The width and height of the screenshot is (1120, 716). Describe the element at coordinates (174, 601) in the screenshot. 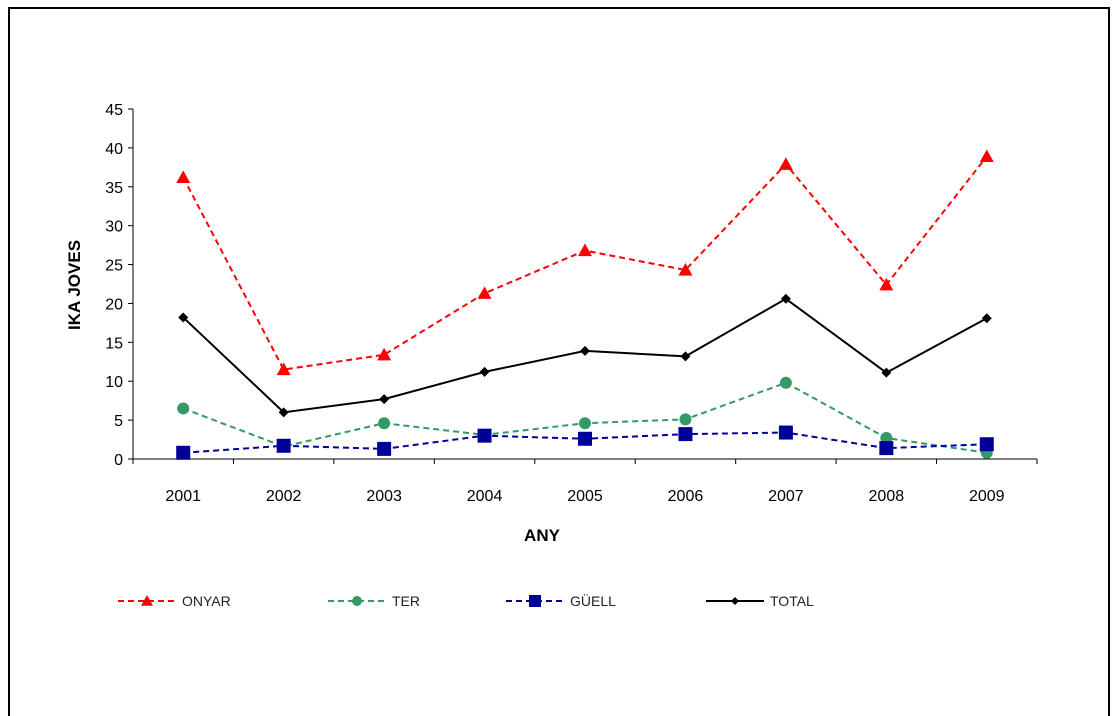

I see `legend-item-onyar: ONYAR` at that location.